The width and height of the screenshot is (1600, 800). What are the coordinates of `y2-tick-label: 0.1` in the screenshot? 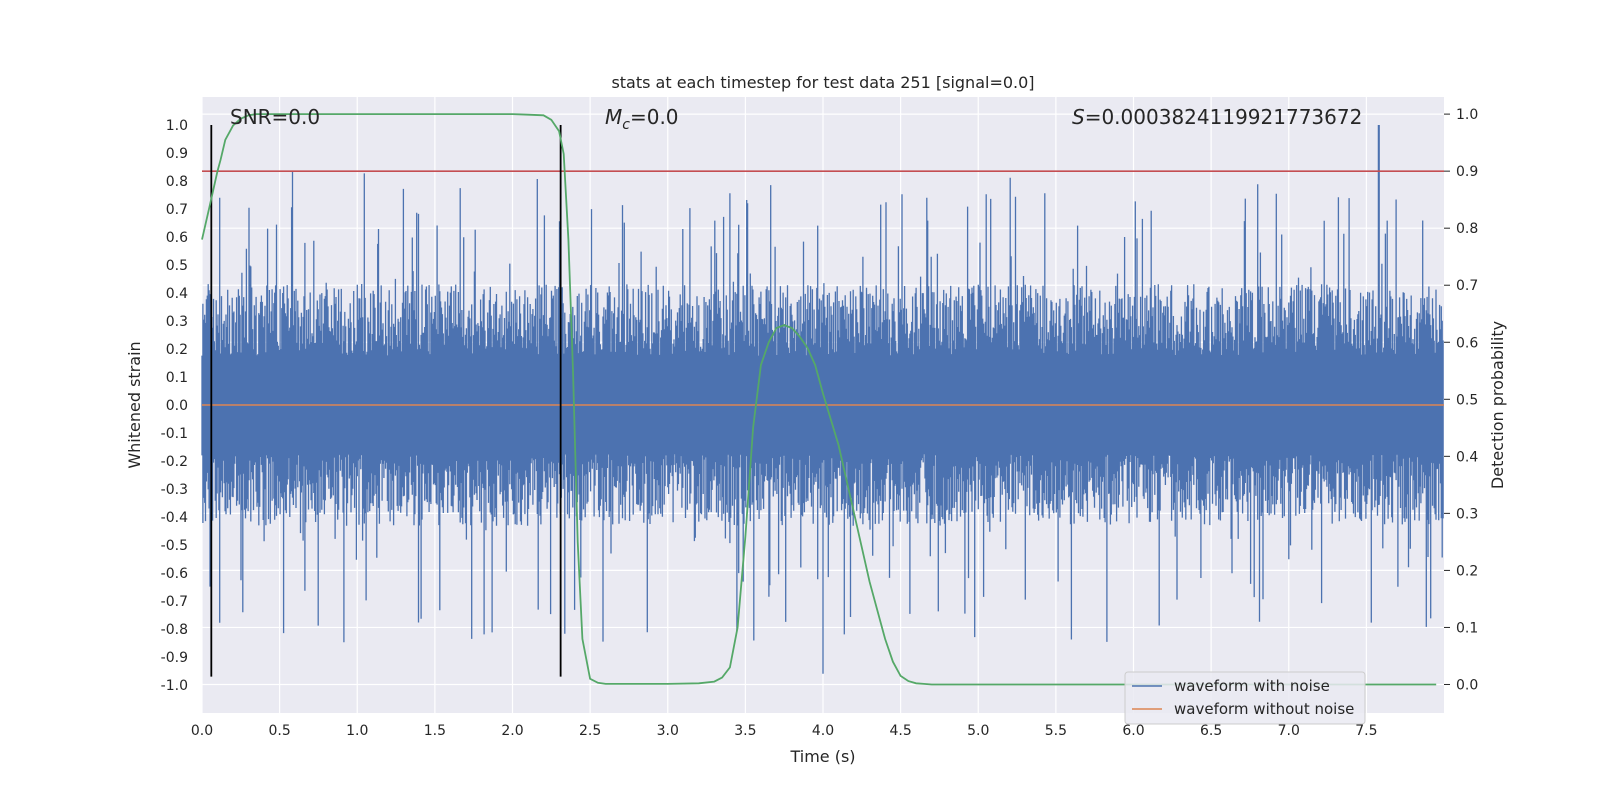 It's located at (1467, 628).